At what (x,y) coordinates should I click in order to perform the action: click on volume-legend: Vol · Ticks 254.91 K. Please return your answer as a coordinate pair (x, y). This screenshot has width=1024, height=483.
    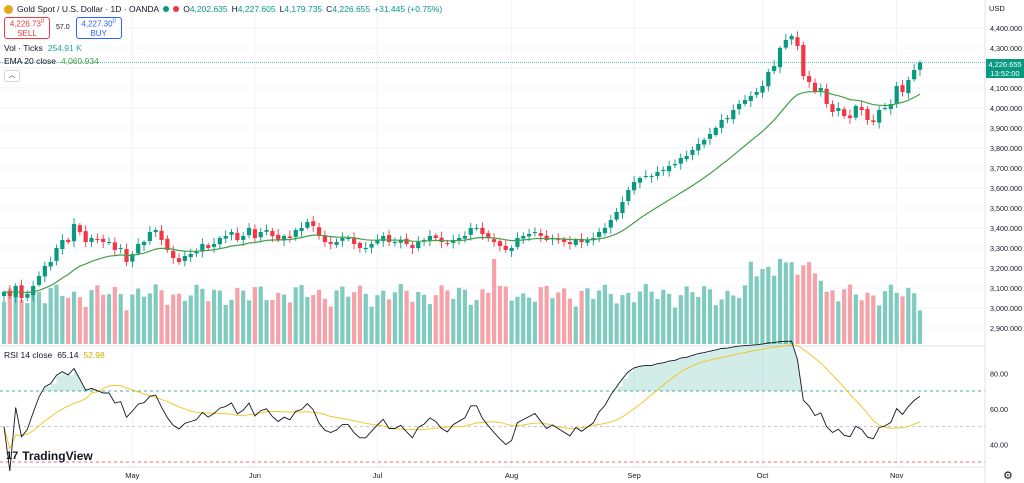
    Looking at the image, I should click on (223, 48).